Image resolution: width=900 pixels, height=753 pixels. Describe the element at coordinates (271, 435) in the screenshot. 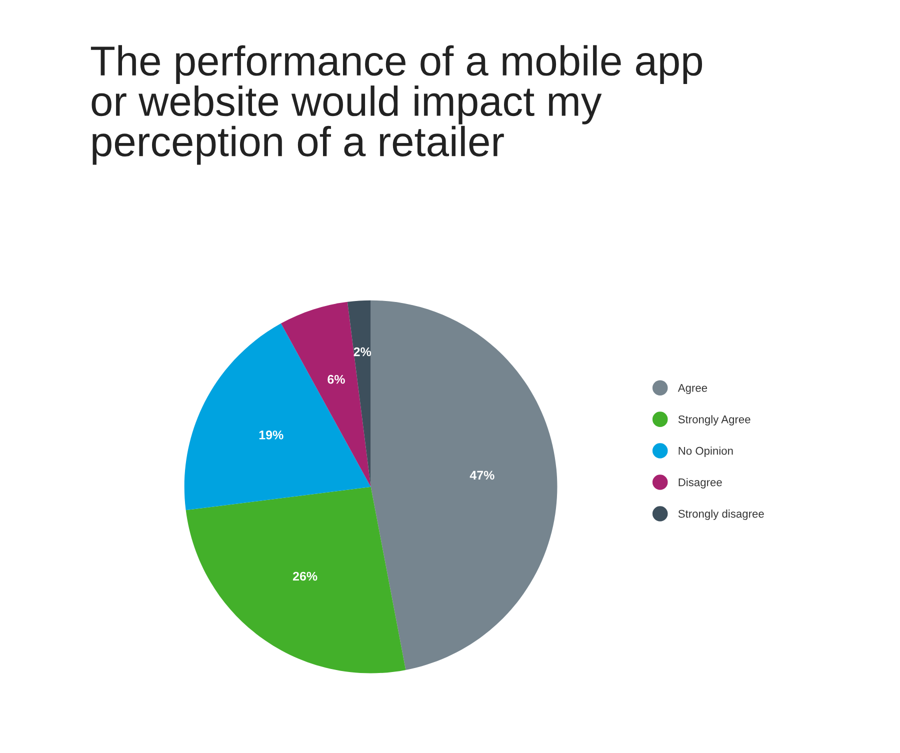

I see `data-label: 19%` at that location.